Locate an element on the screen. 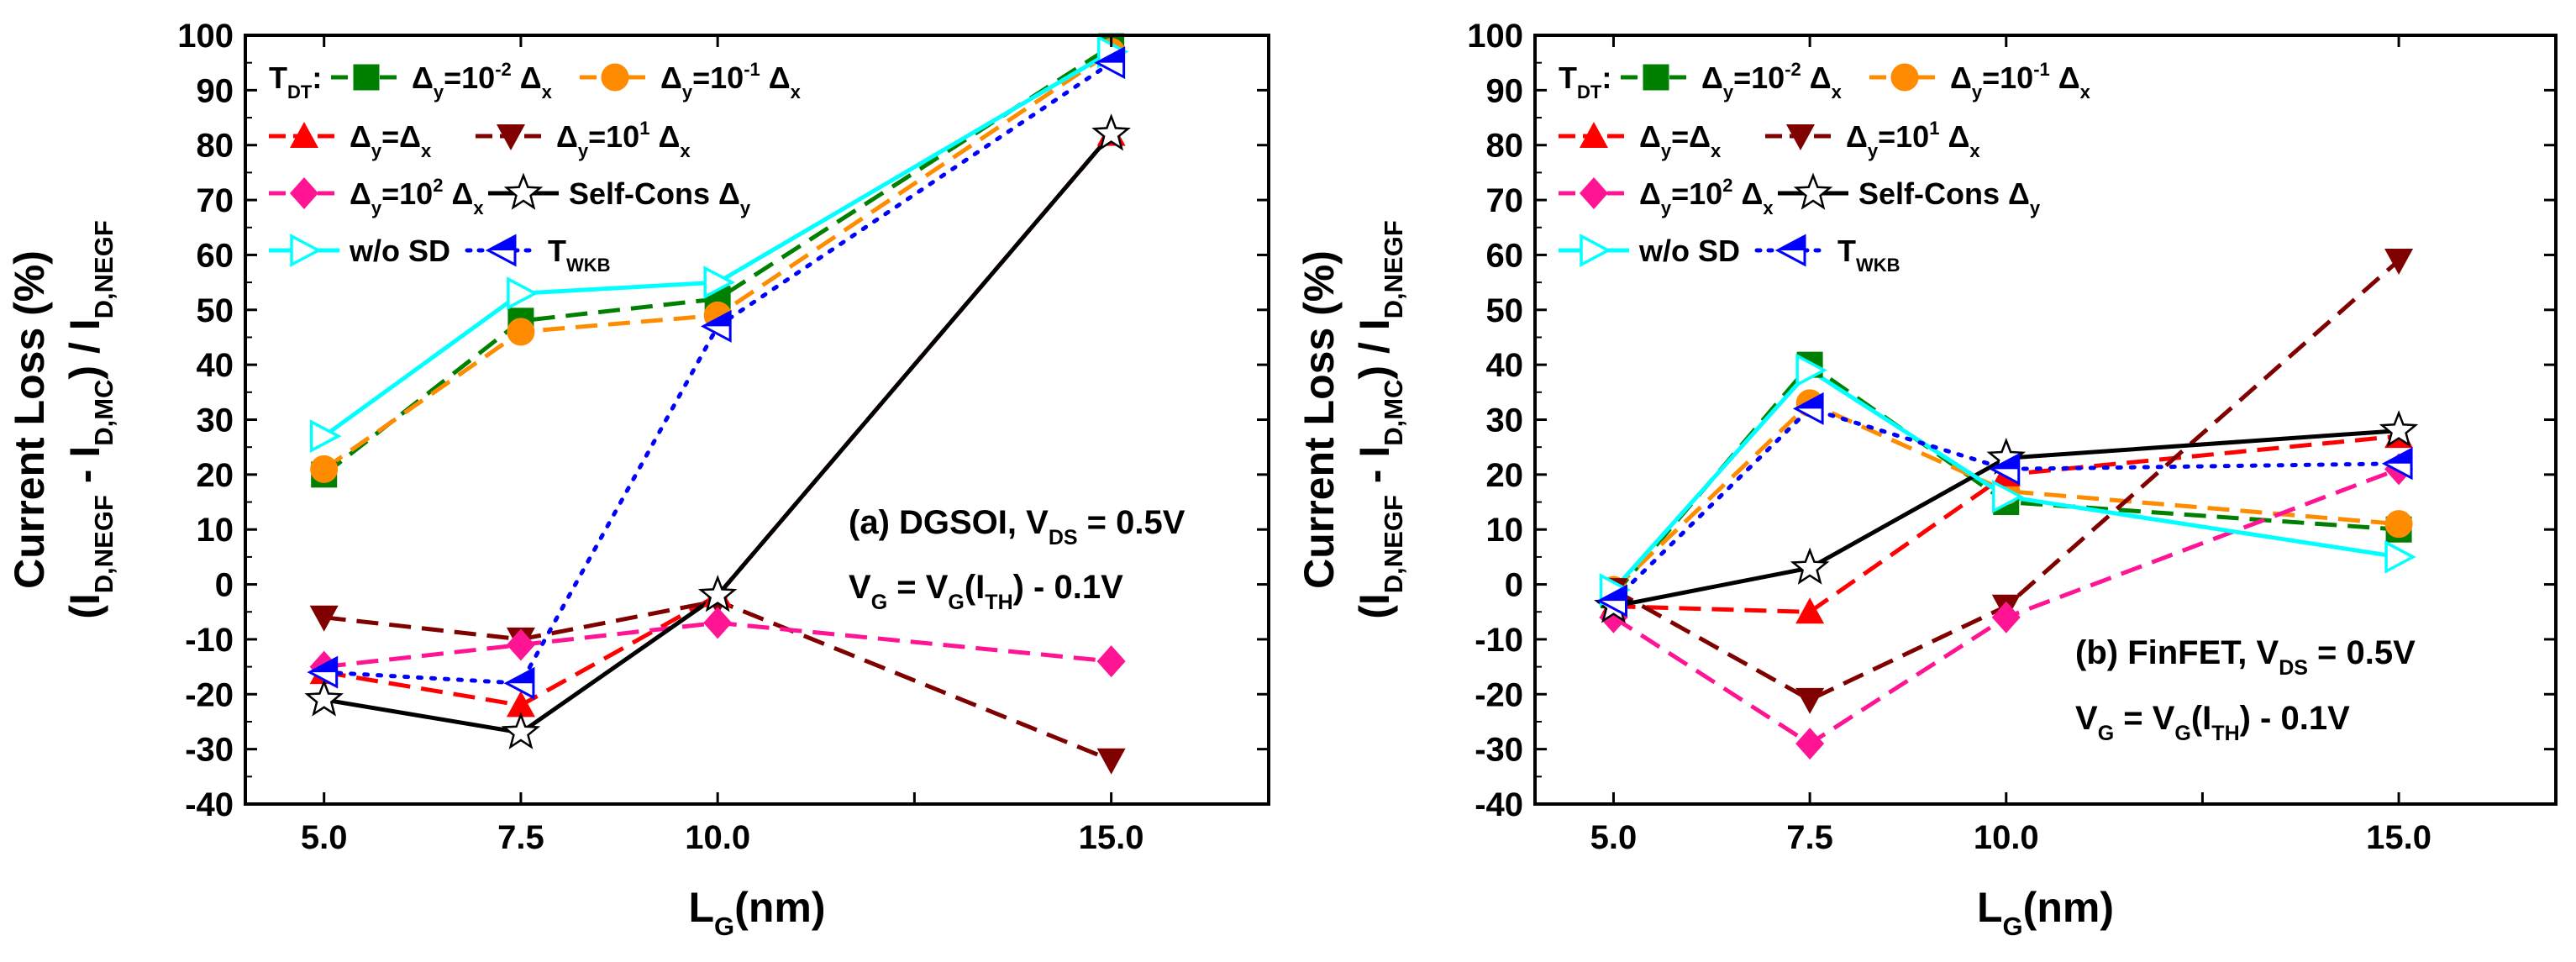  legend-label-b-3: Δy=101 Δx is located at coordinates (1913, 139).